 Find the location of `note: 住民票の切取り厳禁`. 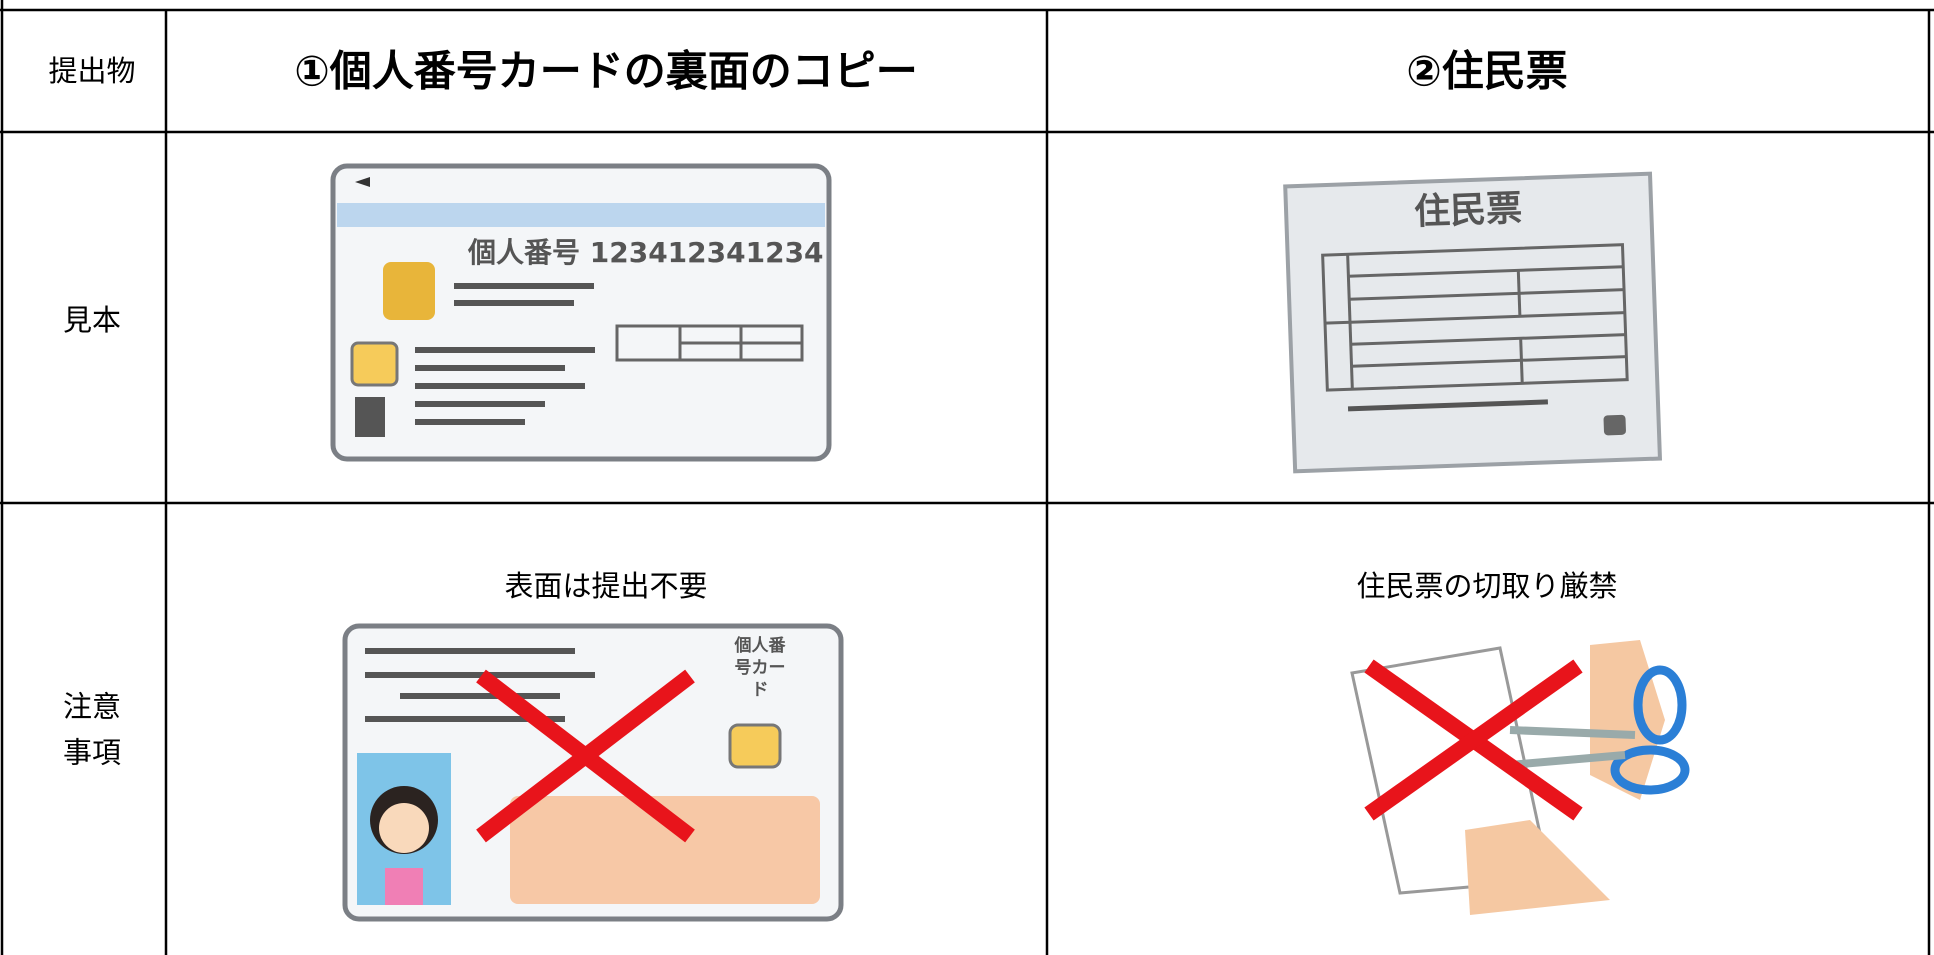

note: 住民票の切取り厳禁 is located at coordinates (1487, 585).